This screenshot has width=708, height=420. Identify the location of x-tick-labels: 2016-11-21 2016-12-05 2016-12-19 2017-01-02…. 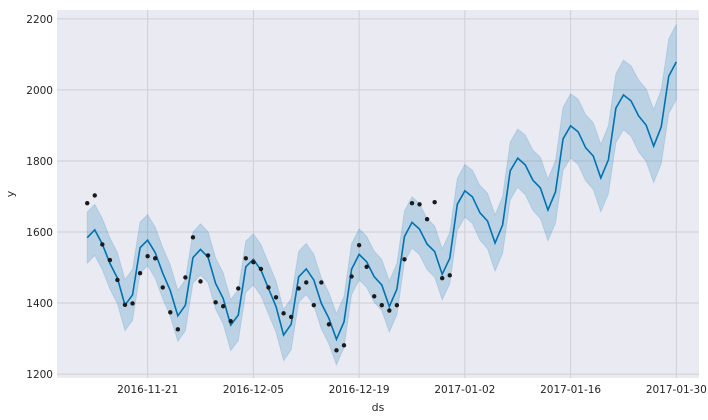
(412, 390).